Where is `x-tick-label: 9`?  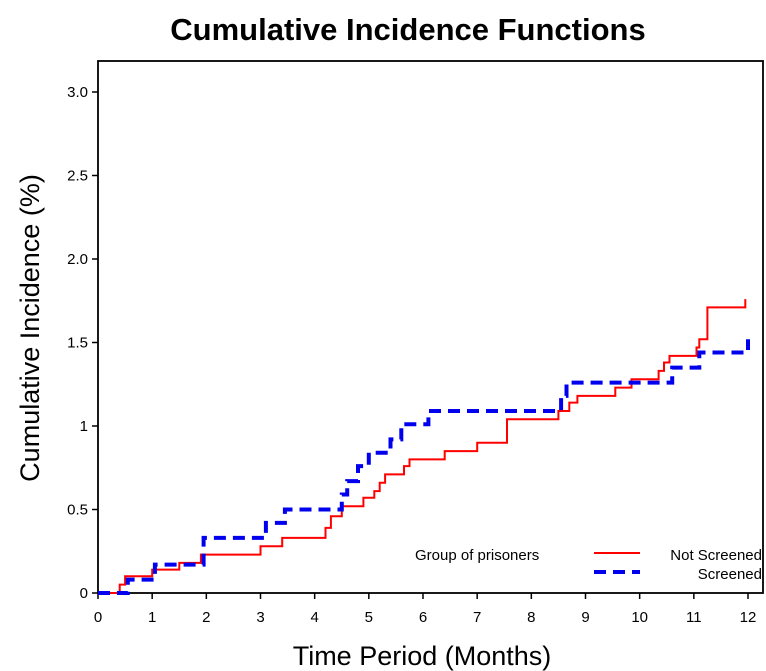 x-tick-label: 9 is located at coordinates (585, 617).